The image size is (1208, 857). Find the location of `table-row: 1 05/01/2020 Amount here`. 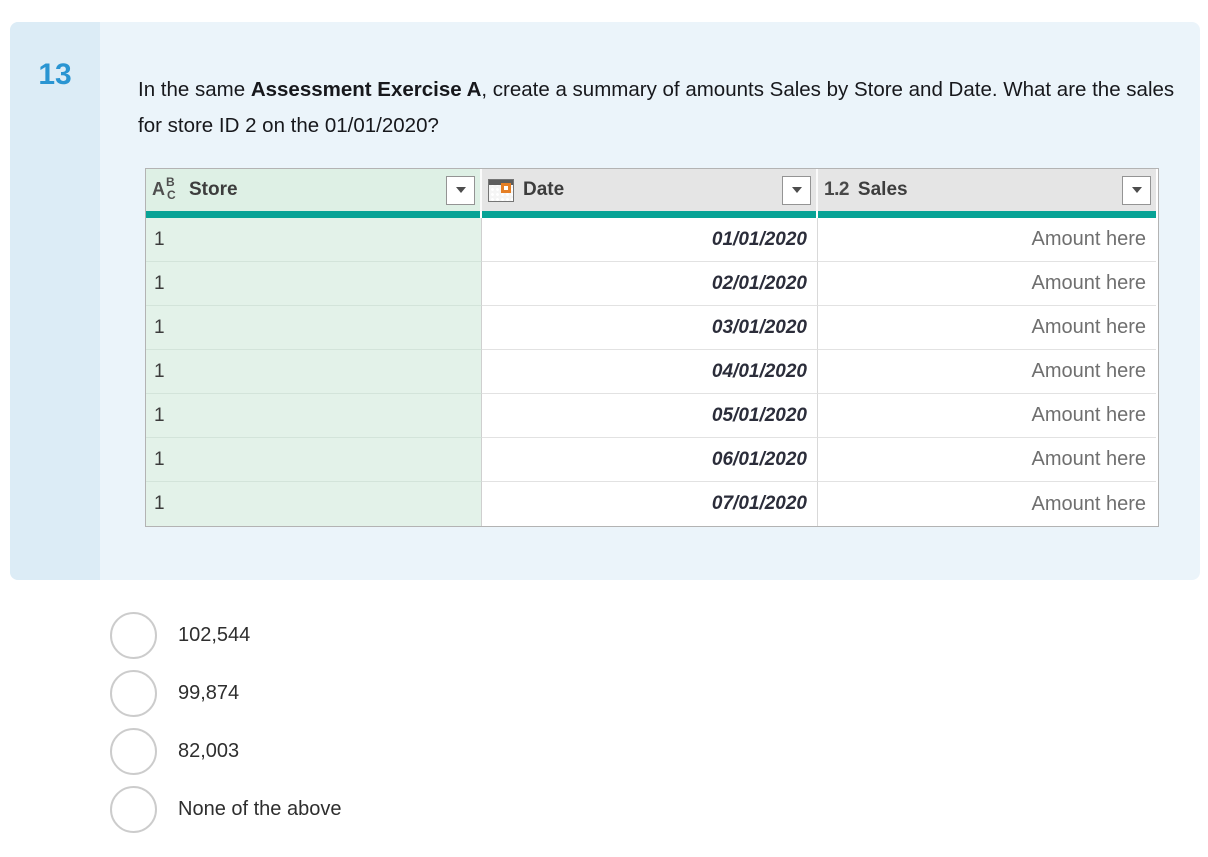

table-row: 1 05/01/2020 Amount here is located at coordinates (652, 416).